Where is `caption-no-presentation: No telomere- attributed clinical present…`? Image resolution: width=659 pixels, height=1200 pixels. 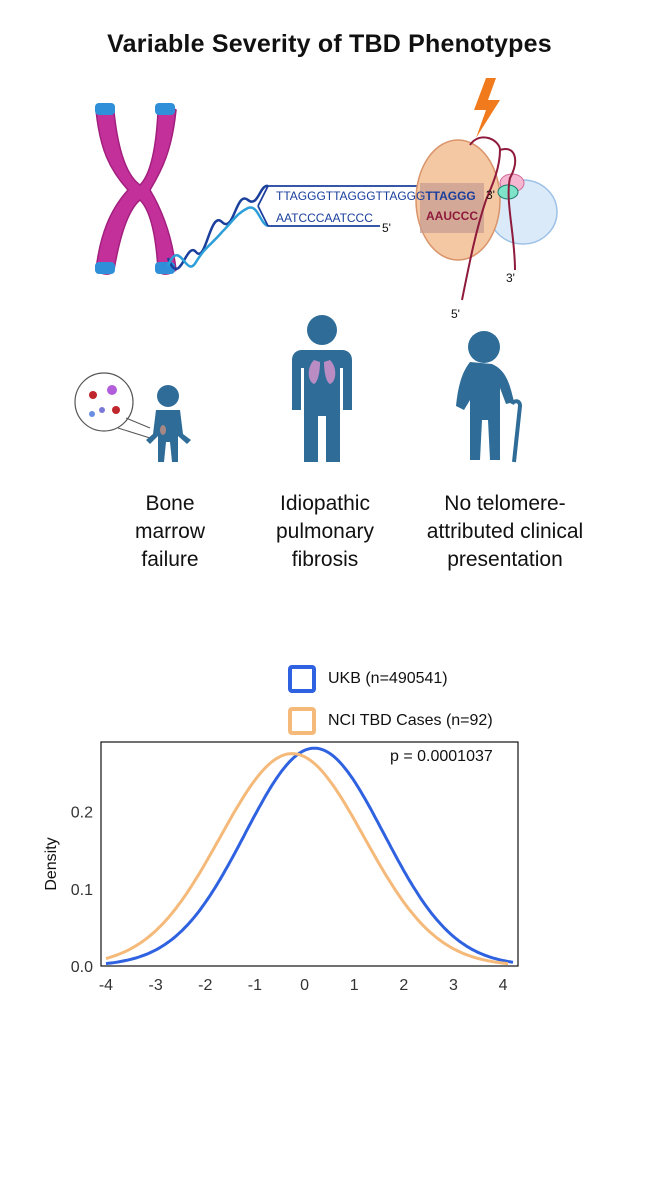 caption-no-presentation: No telomere- attributed clinical present… is located at coordinates (505, 531).